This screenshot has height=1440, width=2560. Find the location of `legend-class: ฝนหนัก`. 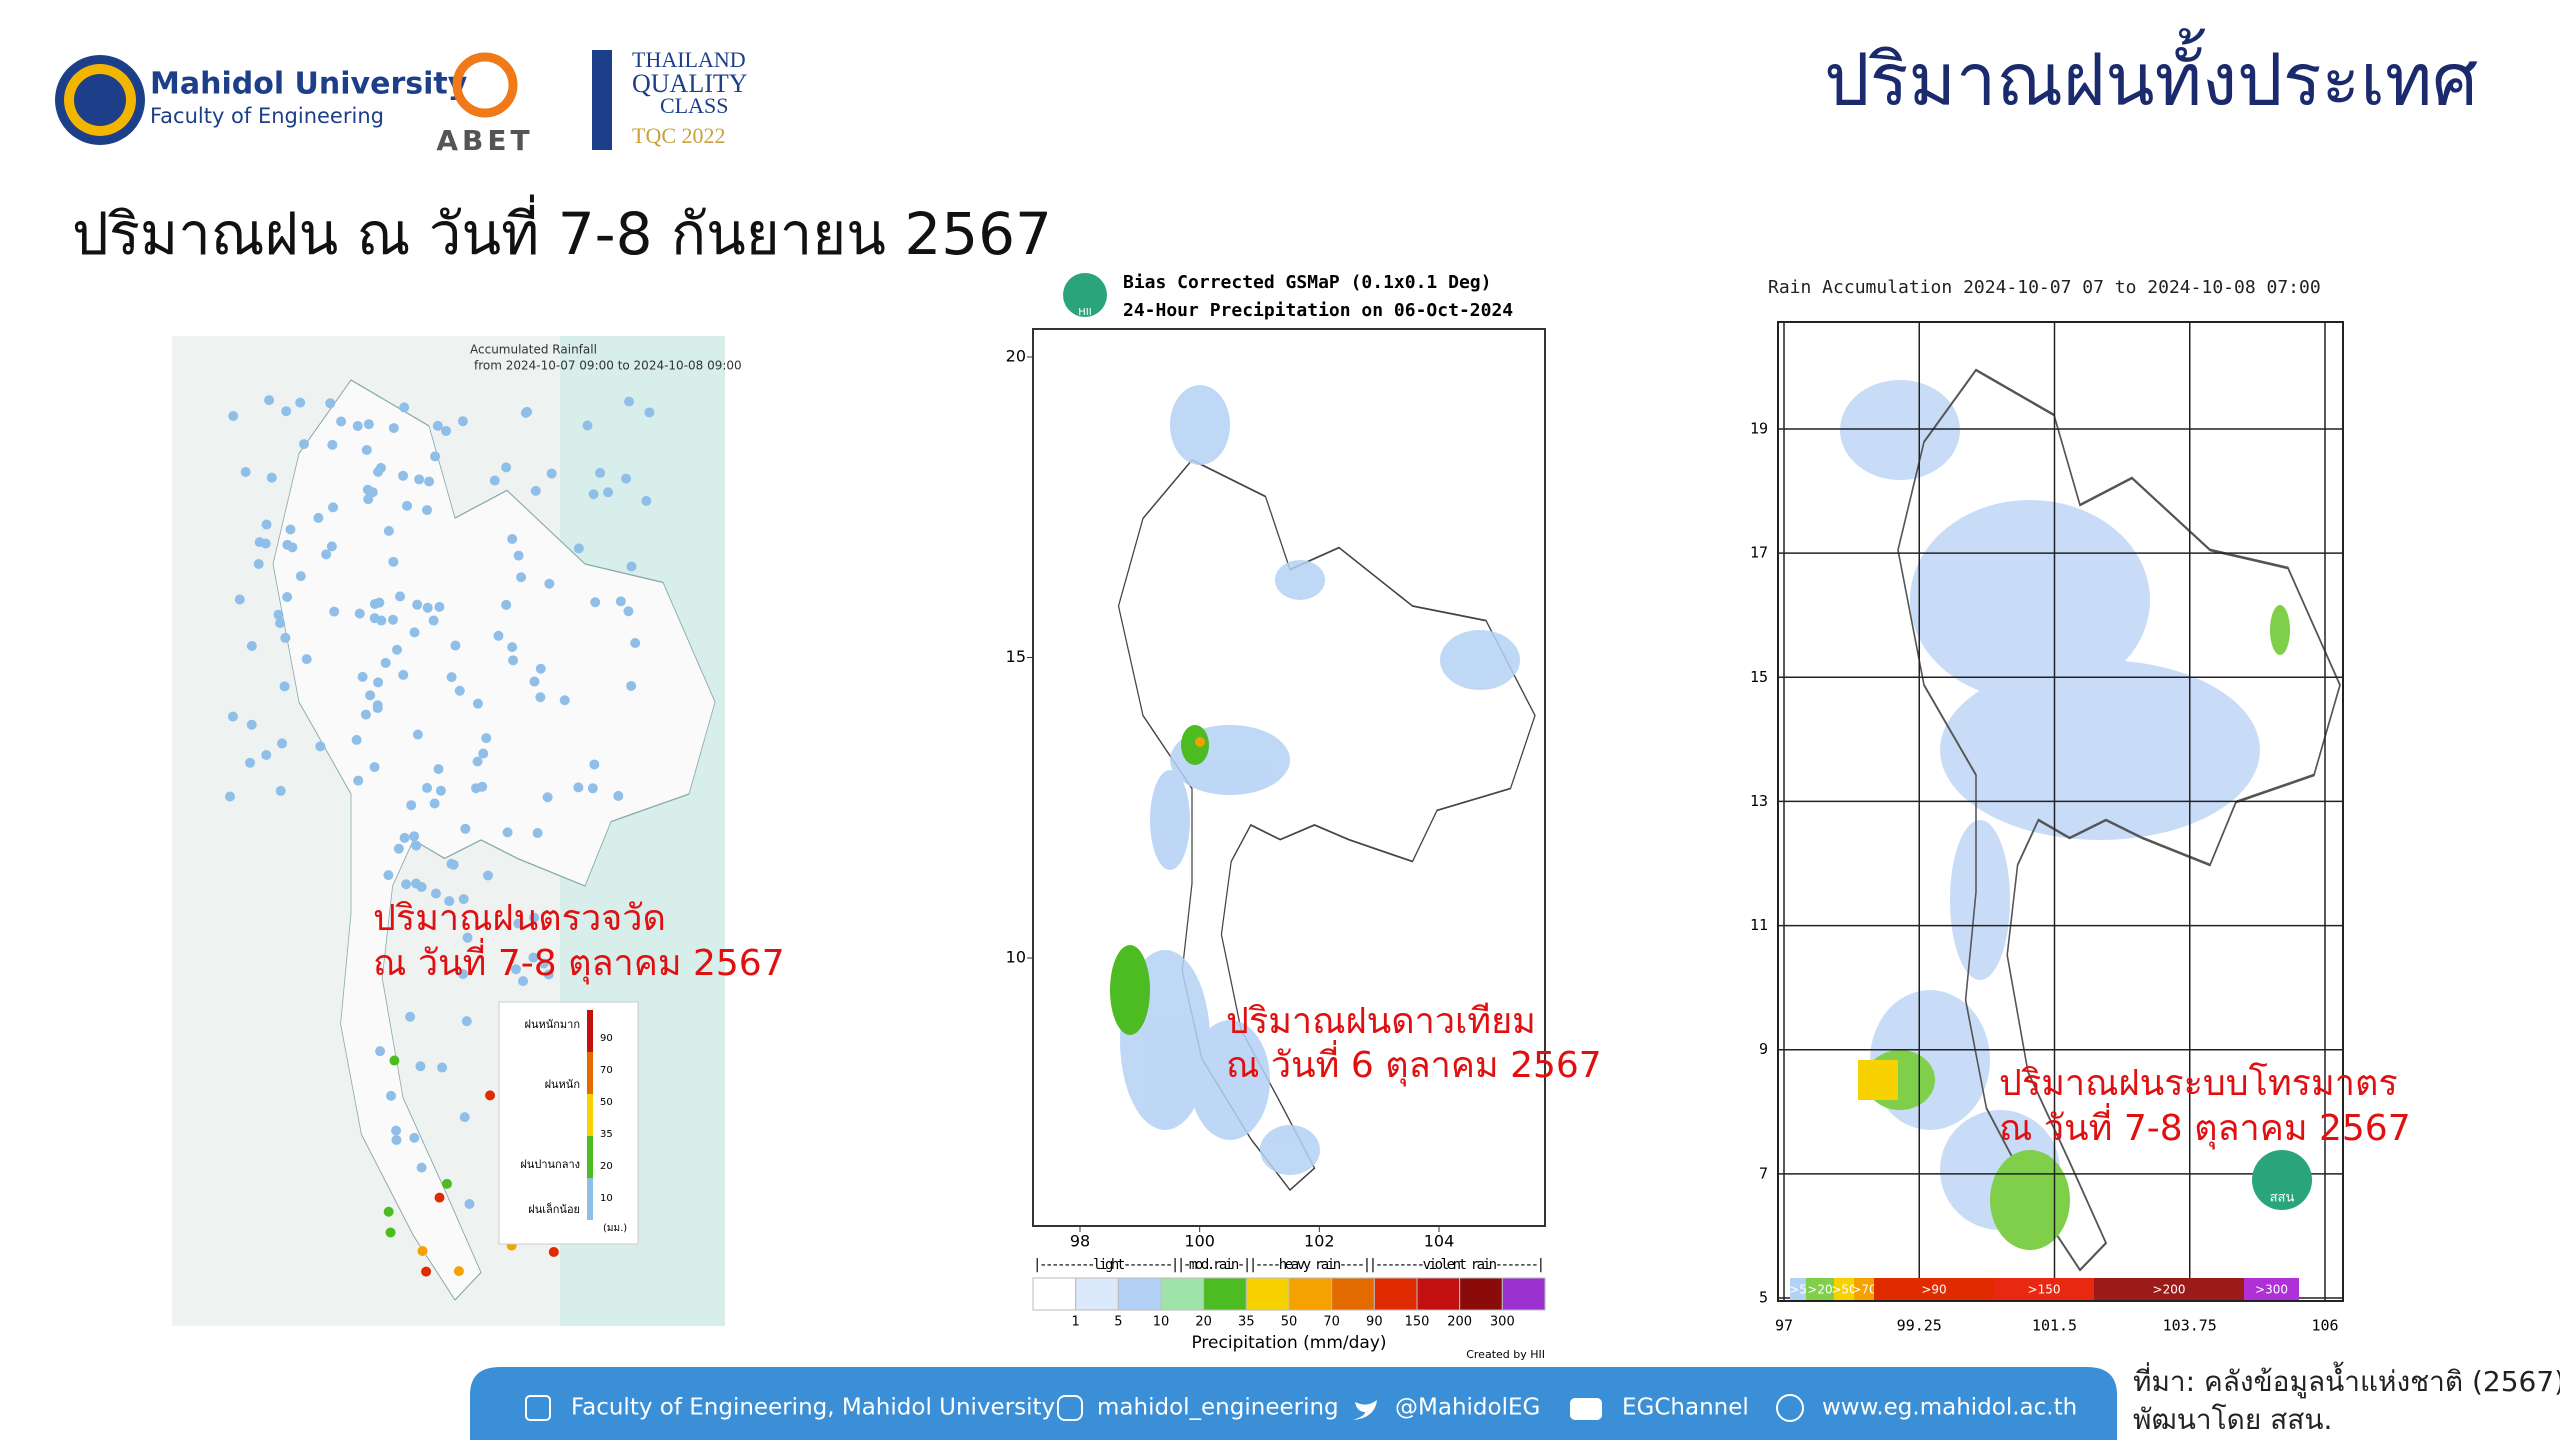

legend-class: ฝนหนัก is located at coordinates (562, 1084).